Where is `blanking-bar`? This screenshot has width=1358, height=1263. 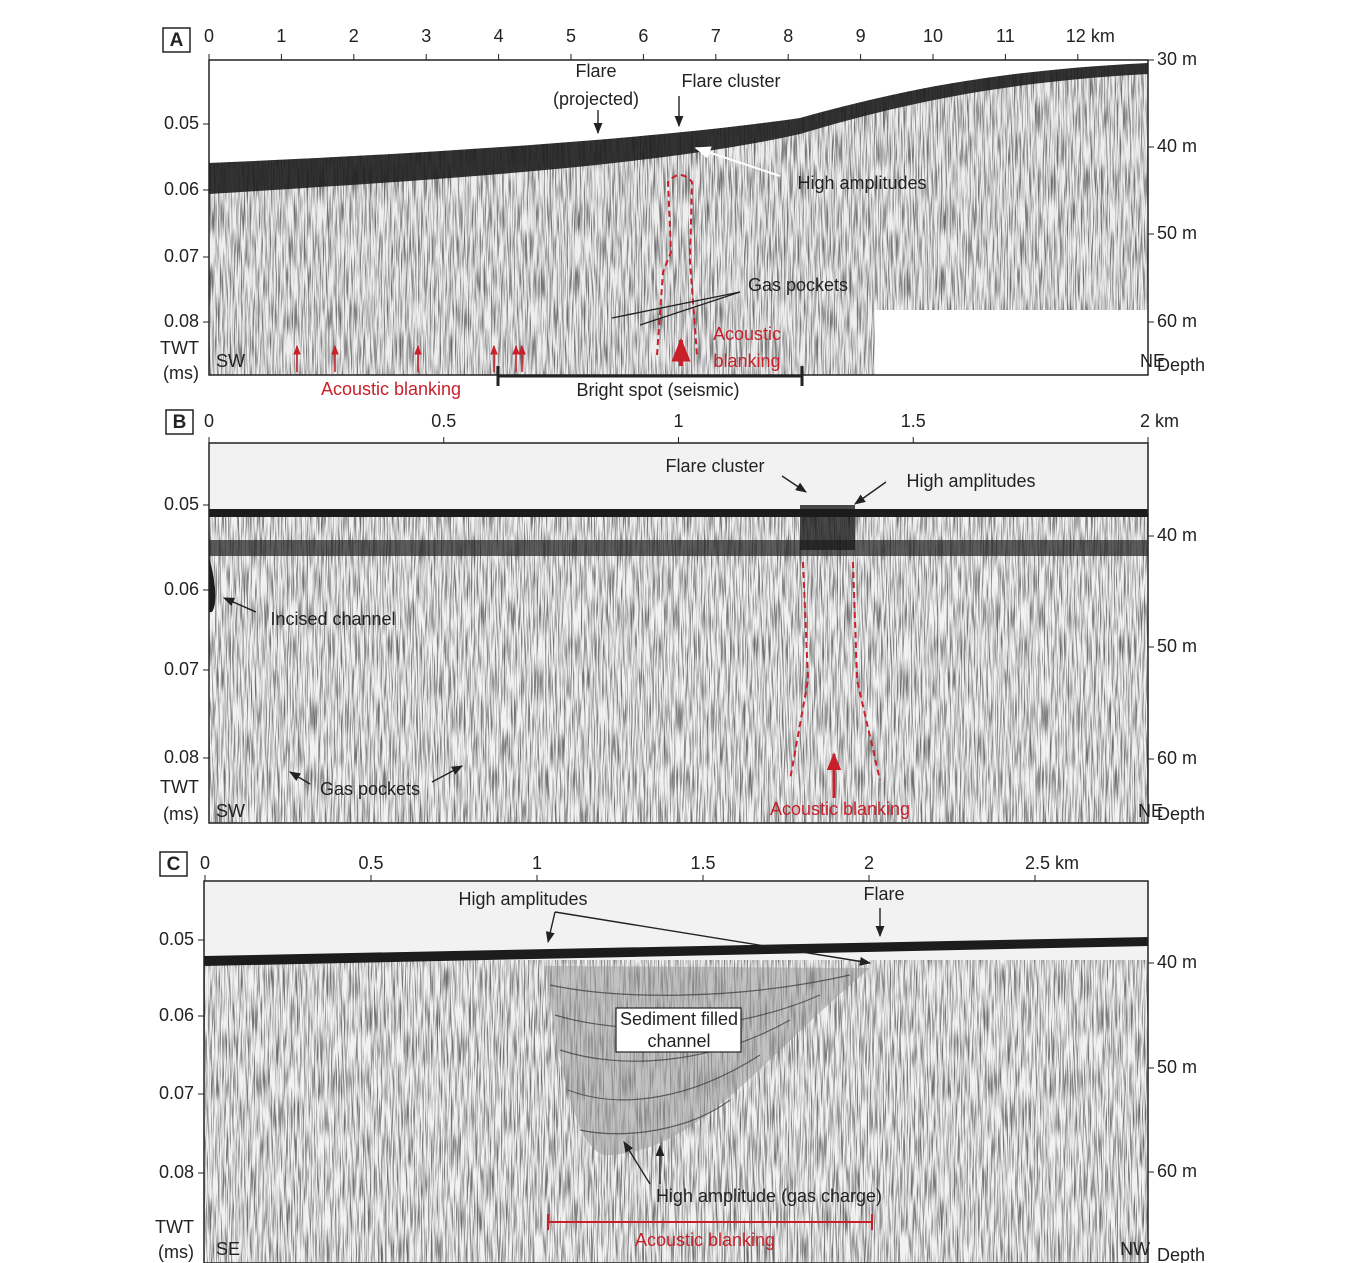
blanking-bar is located at coordinates (710, 1222).